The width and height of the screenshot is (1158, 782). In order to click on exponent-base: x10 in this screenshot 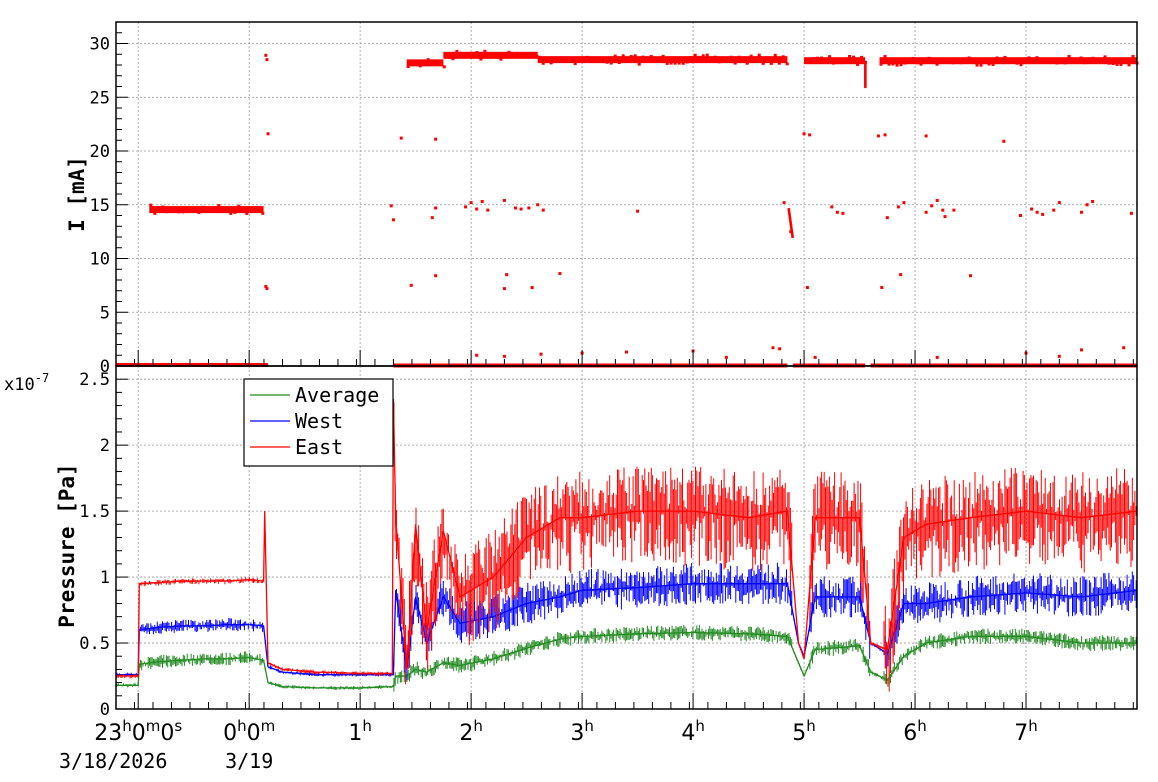, I will do `click(19, 385)`.